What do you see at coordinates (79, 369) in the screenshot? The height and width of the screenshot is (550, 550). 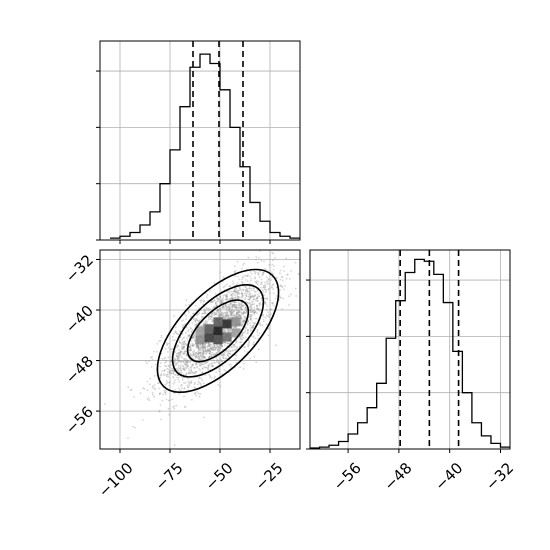 I see `y-tick-label: −48` at bounding box center [79, 369].